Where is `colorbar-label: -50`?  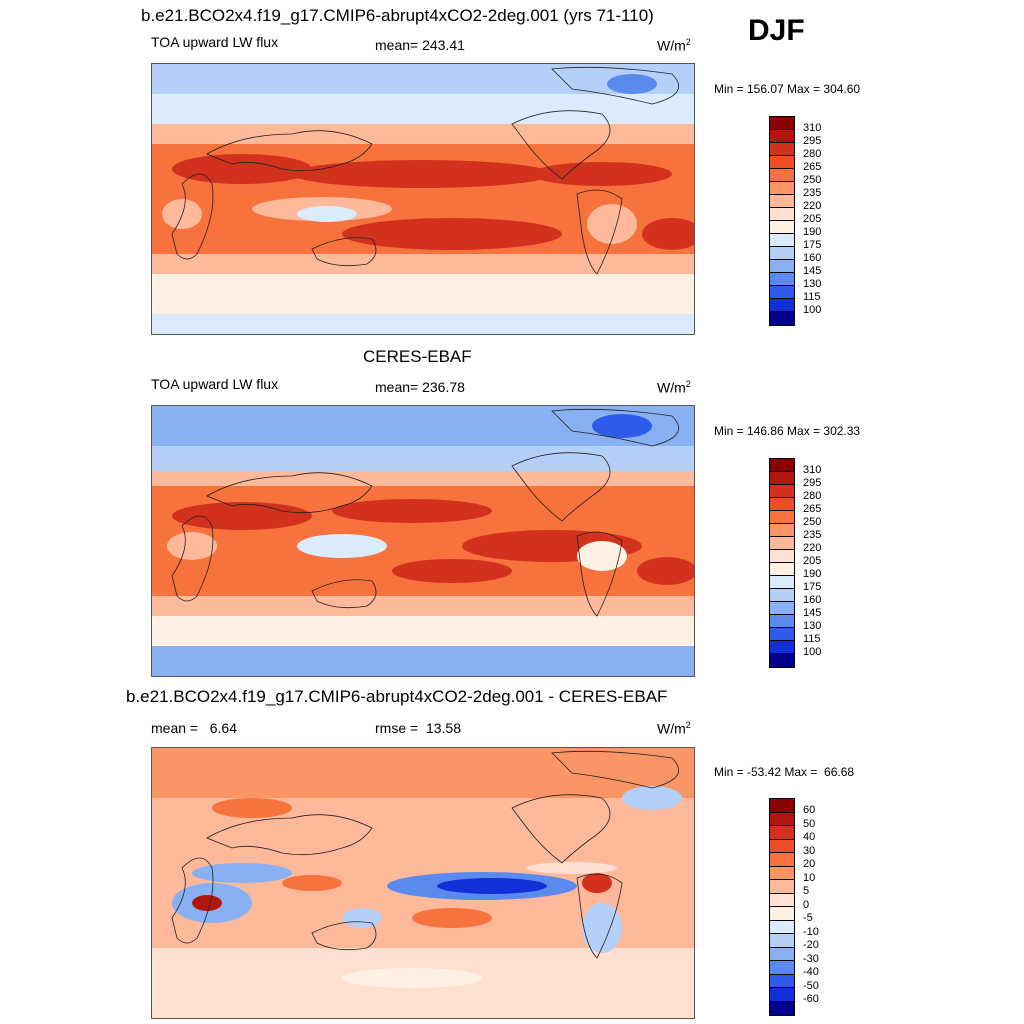 colorbar-label: -50 is located at coordinates (811, 985).